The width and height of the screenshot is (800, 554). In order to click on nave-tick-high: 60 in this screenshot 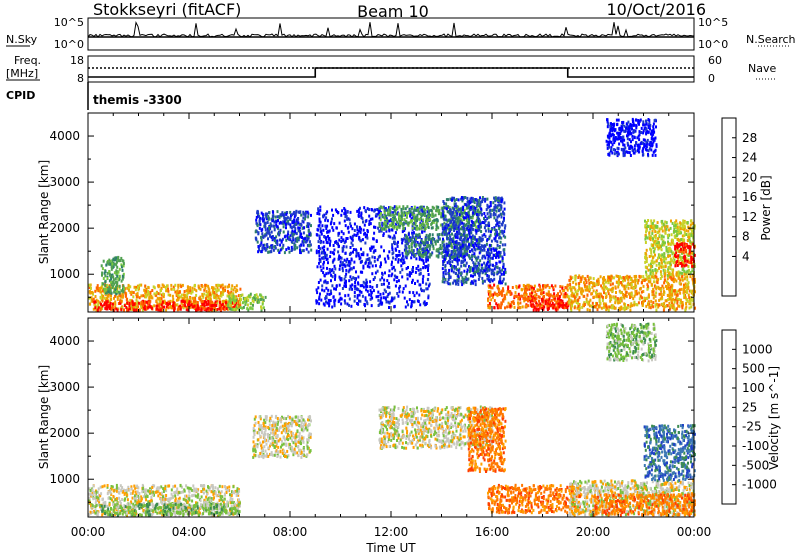, I will do `click(715, 60)`.